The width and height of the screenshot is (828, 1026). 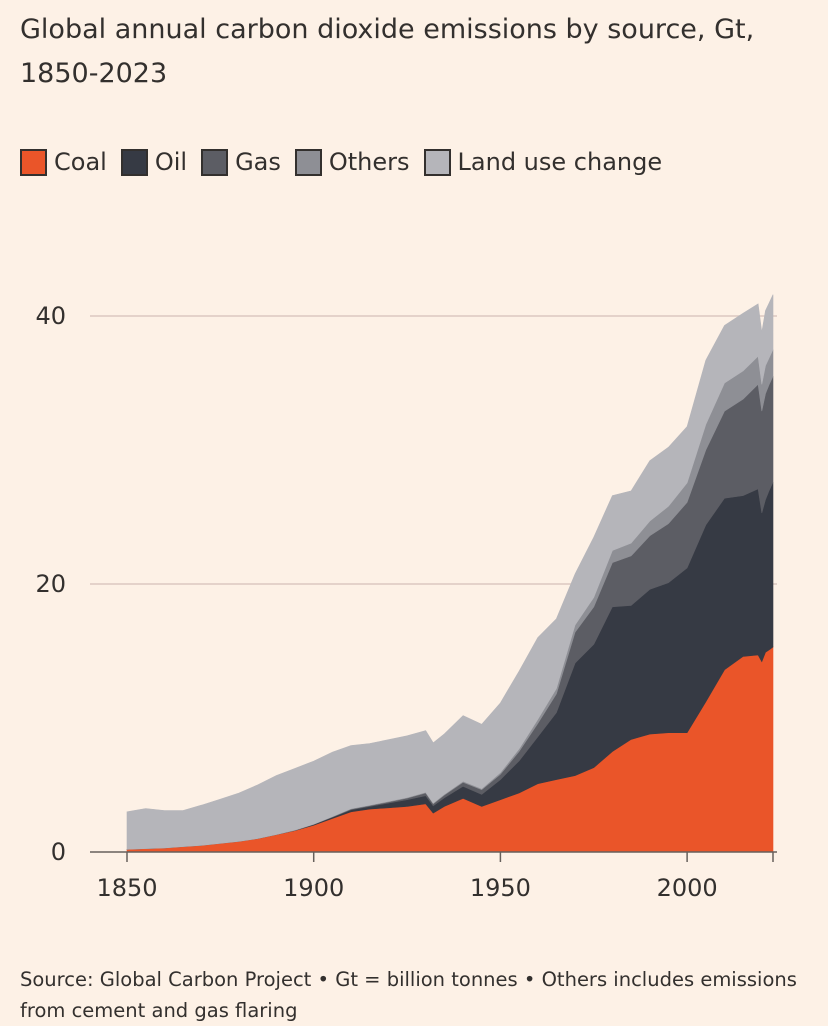 I want to click on legend-item-coal: Coal, so click(x=63, y=162).